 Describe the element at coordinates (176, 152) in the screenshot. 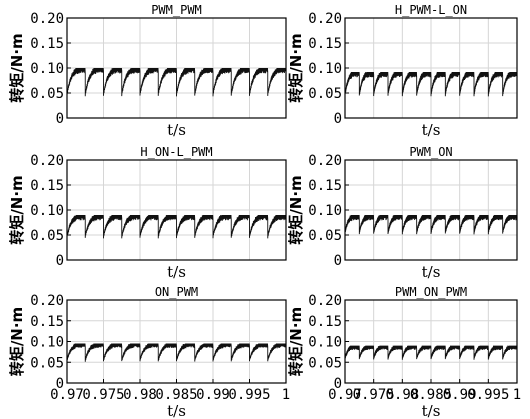

I see `chart-title: H_ON-L_PWM` at that location.